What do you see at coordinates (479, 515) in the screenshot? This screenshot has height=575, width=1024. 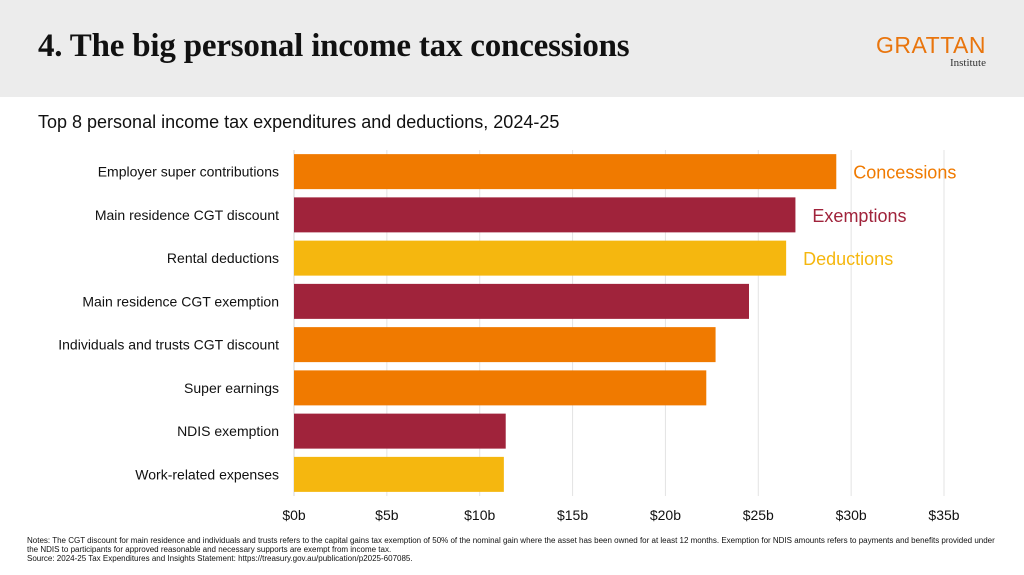 I see `x-tick-label: $10b` at bounding box center [479, 515].